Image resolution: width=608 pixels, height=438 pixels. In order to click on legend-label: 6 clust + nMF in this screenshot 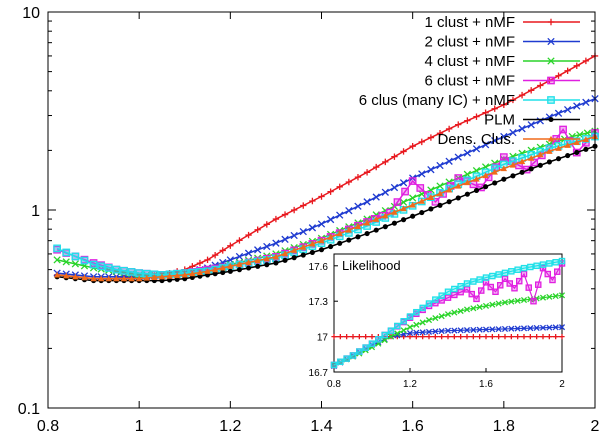, I will do `click(470, 81)`.